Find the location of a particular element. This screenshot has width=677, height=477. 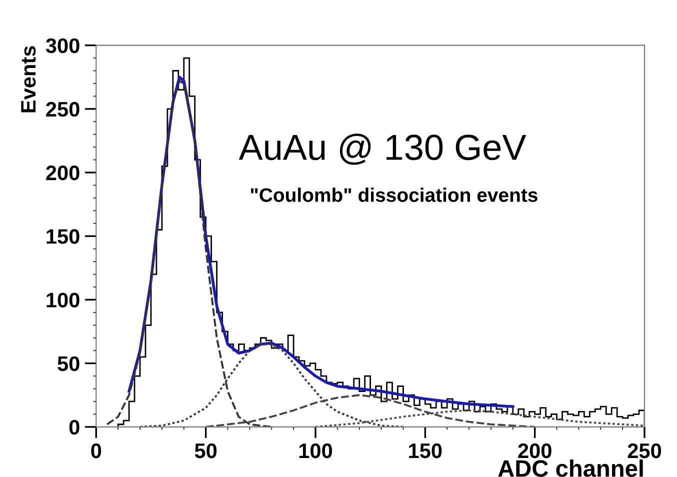

y-tick-label: 150 is located at coordinates (63, 236).